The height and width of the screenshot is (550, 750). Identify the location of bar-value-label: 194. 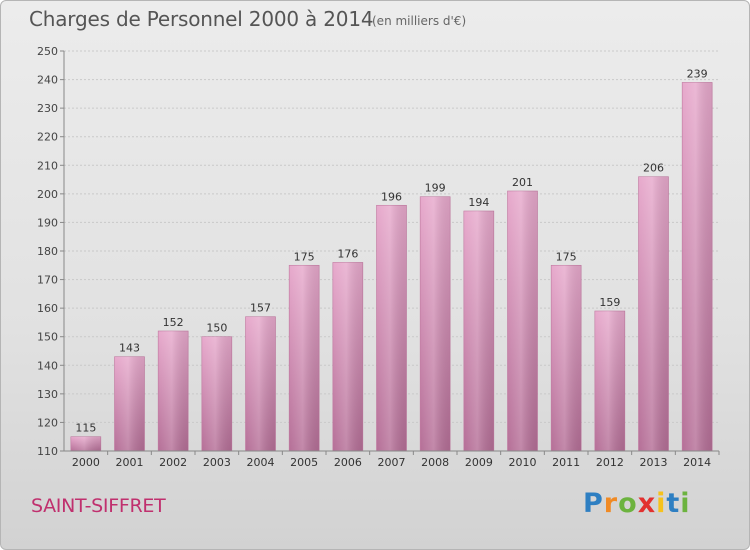
(478, 202).